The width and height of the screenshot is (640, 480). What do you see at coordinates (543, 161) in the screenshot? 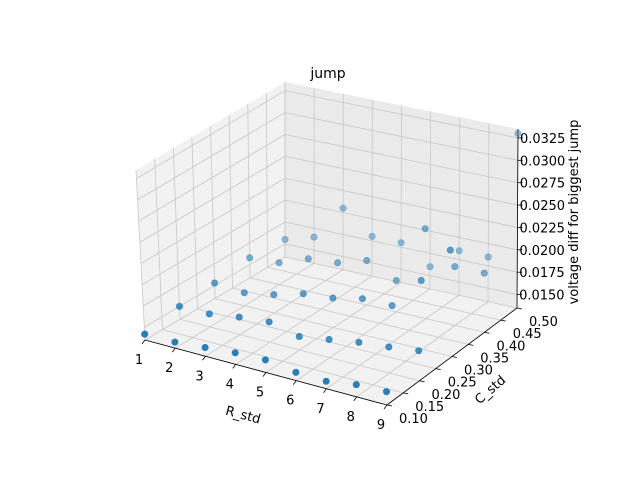
I see `z-tick-label: 0.0300` at bounding box center [543, 161].